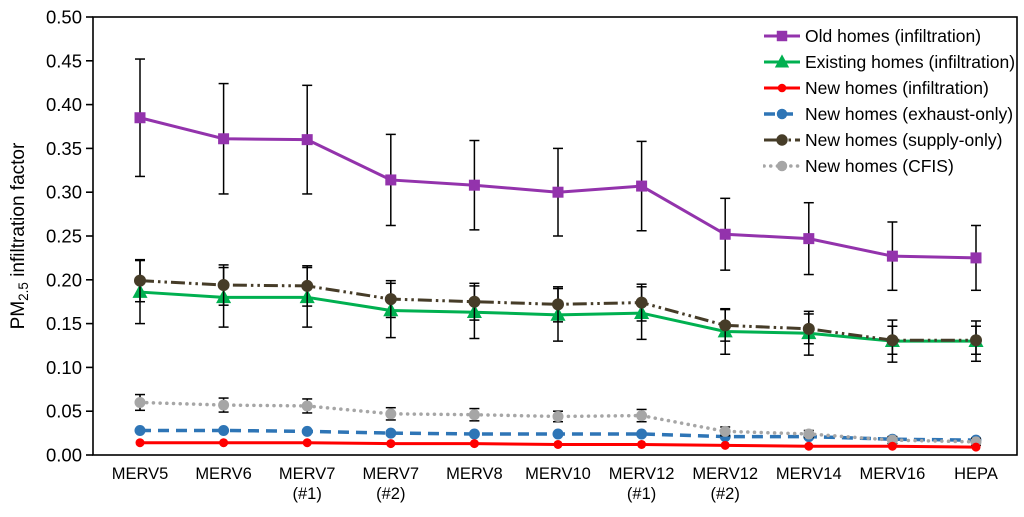 The image size is (1024, 517). What do you see at coordinates (558, 474) in the screenshot?
I see `x-category-label: MERV10` at bounding box center [558, 474].